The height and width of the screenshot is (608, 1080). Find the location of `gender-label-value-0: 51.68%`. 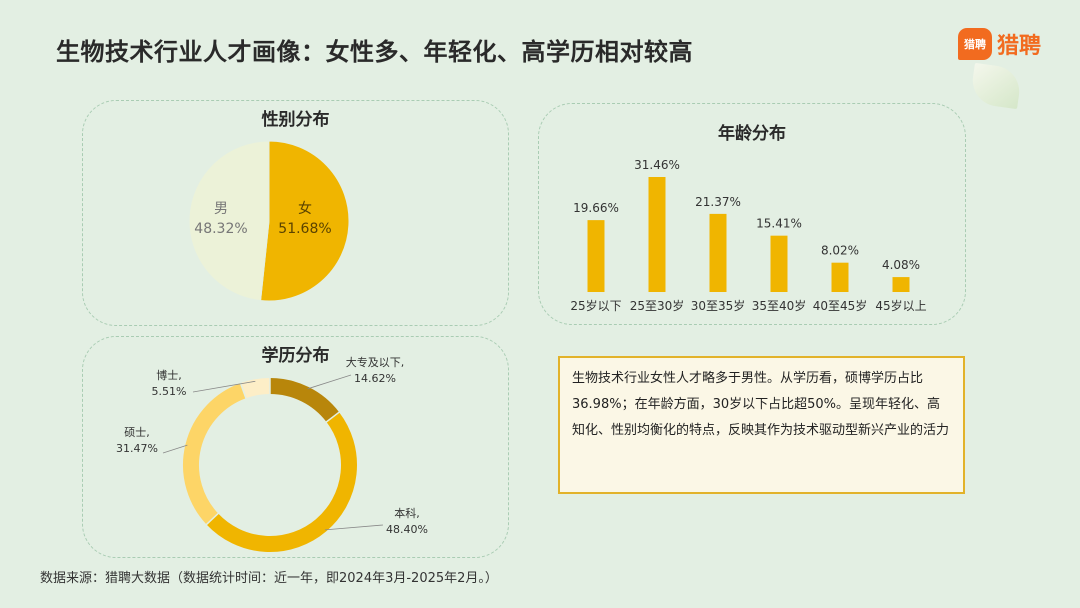

gender-label-value-0: 51.68% is located at coordinates (304, 229).